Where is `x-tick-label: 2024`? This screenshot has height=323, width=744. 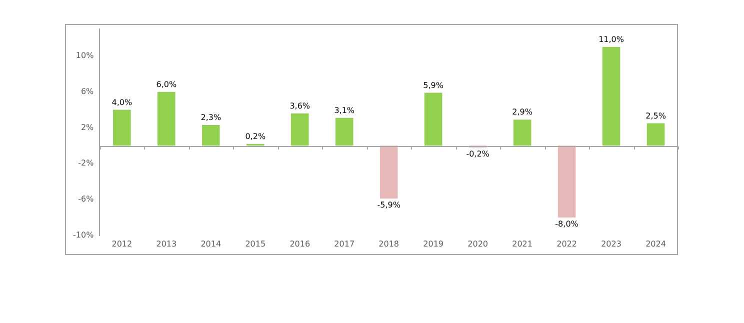
x-tick-label: 2024 is located at coordinates (656, 243).